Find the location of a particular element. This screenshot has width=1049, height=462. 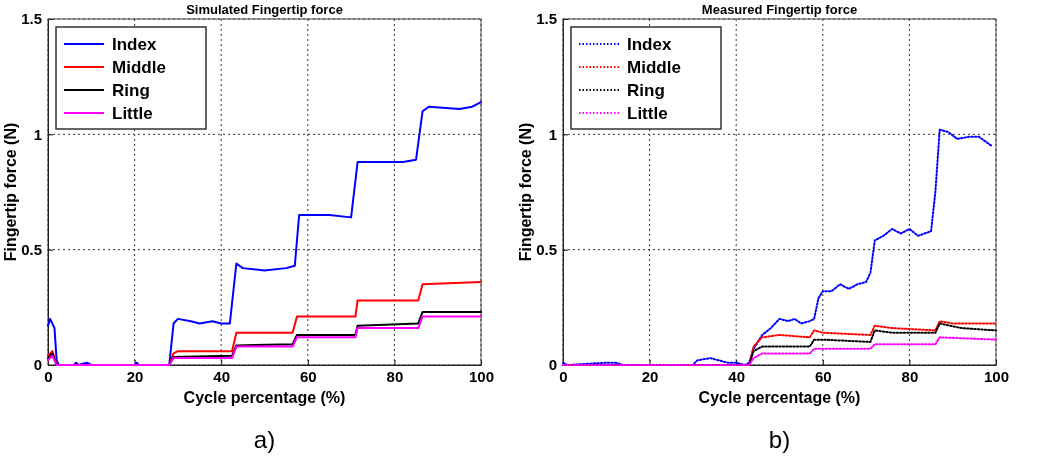

text: b) is located at coordinates (779, 439).